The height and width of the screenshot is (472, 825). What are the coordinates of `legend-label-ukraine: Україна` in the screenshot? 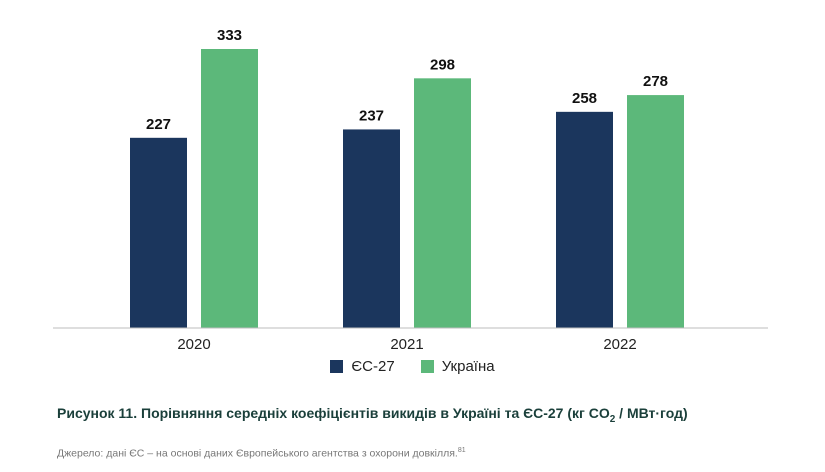 It's located at (468, 366).